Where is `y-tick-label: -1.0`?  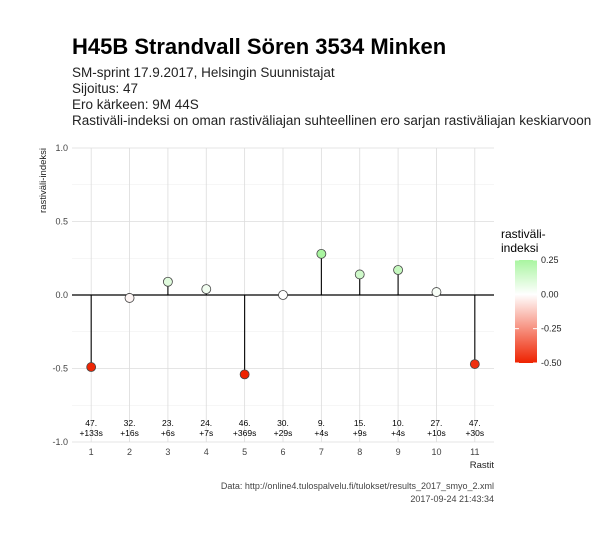 y-tick-label: -1.0 is located at coordinates (60, 442).